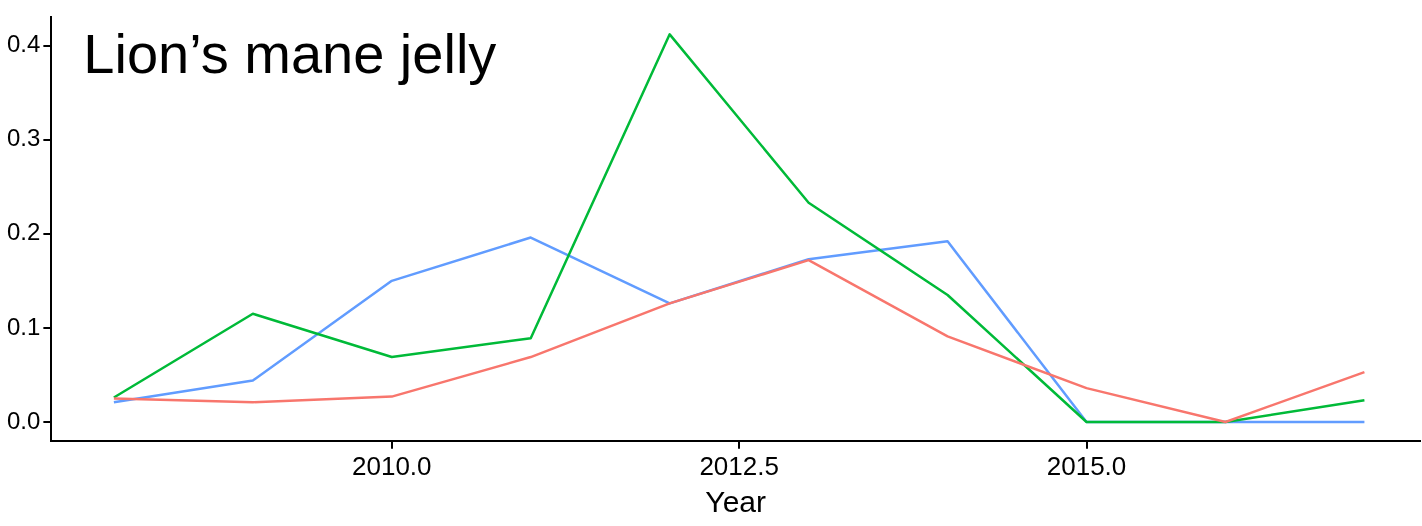  I want to click on y-tick-label: 0.4, so click(23, 44).